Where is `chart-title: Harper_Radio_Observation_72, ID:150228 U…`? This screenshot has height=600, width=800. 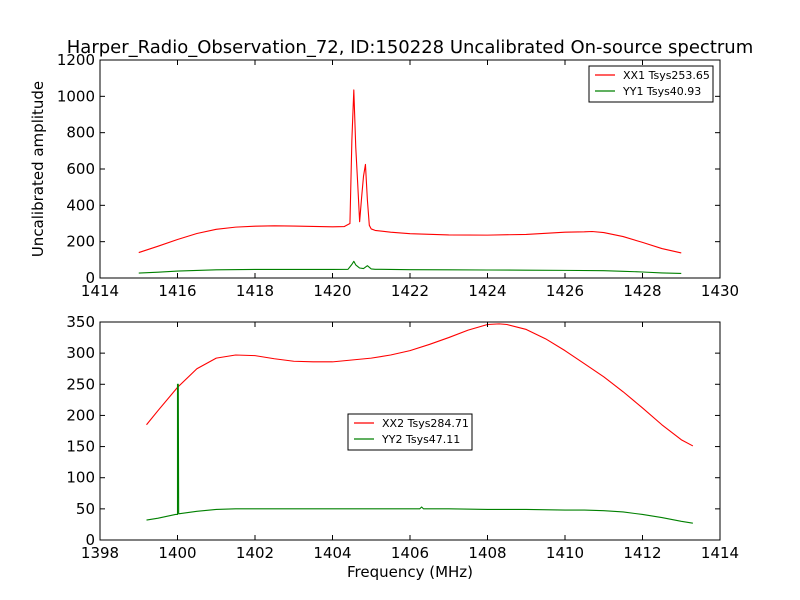 chart-title: Harper_Radio_Observation_72, ID:150228 U… is located at coordinates (410, 47).